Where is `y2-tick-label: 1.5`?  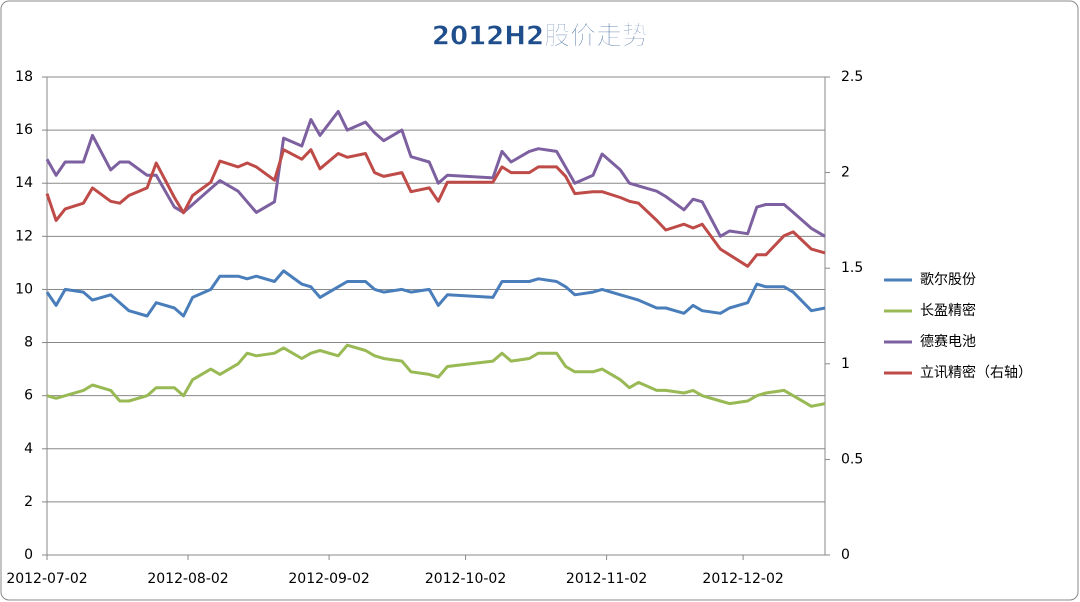
y2-tick-label: 1.5 is located at coordinates (852, 268).